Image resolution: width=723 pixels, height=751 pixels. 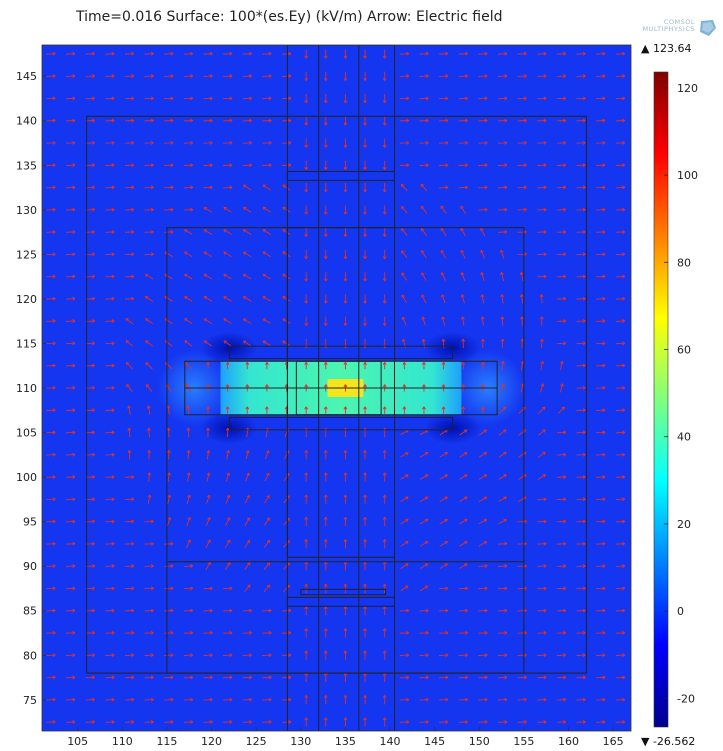 What do you see at coordinates (568, 741) in the screenshot?
I see `x-tick-label: 160` at bounding box center [568, 741].